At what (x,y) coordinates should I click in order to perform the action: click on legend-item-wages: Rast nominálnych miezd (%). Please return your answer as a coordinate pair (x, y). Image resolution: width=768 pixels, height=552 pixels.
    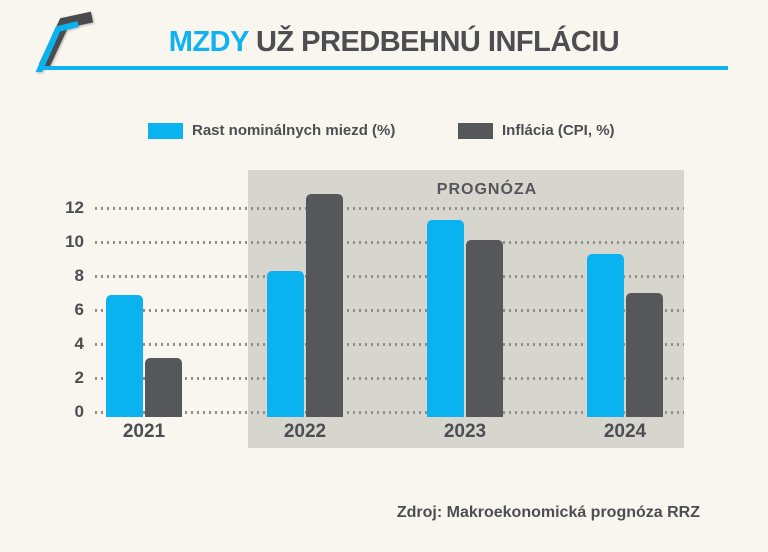
    Looking at the image, I should click on (271, 130).